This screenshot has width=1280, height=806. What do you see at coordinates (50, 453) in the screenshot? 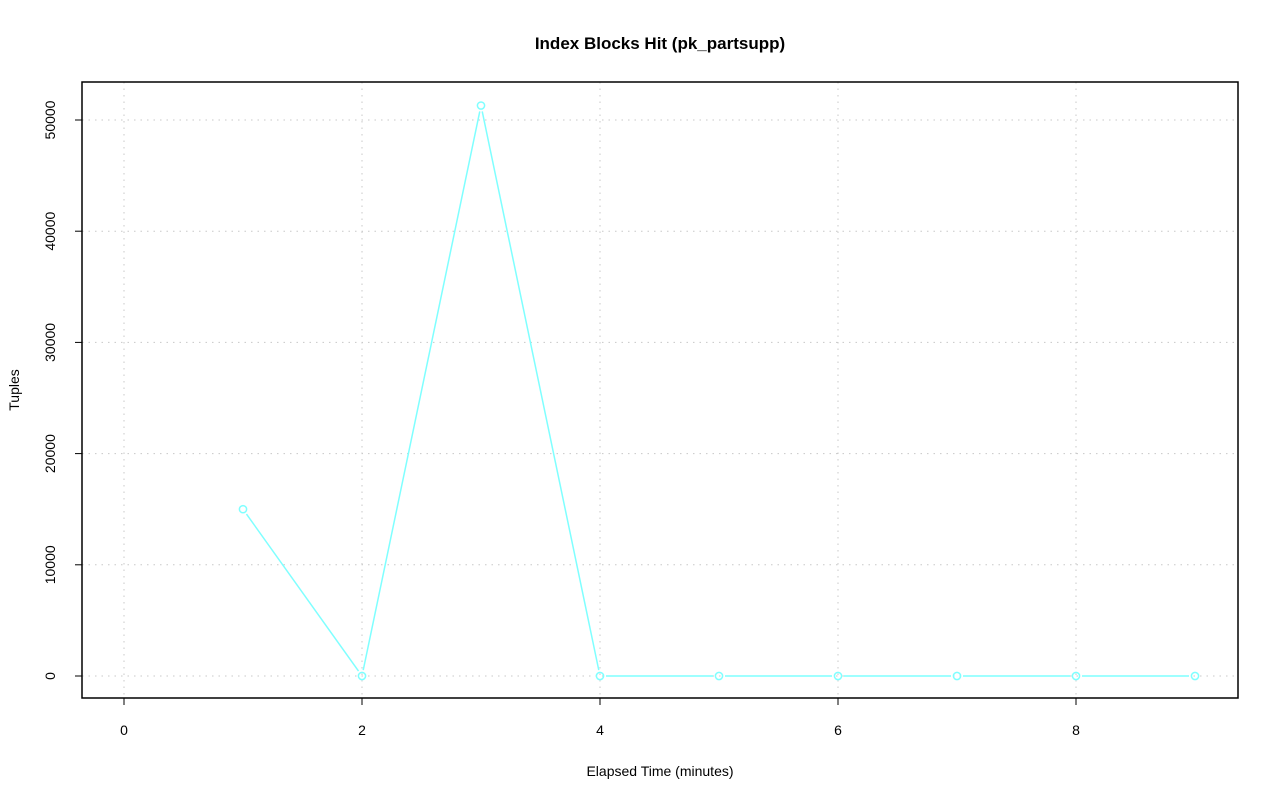
I see `y-tick-label: 20000` at bounding box center [50, 453].